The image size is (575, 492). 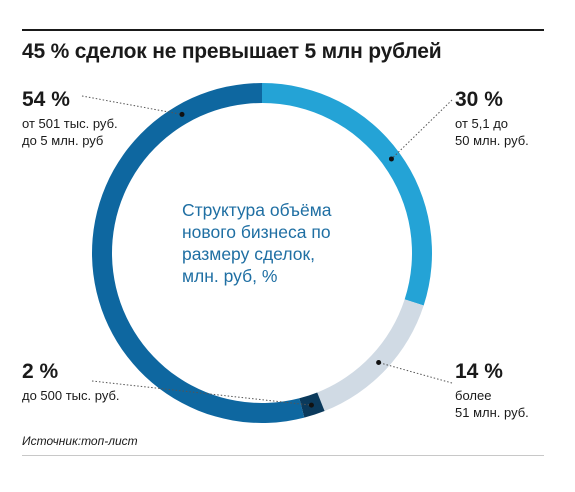 I want to click on center-label-line: нового бизнеса по, so click(x=256, y=232).